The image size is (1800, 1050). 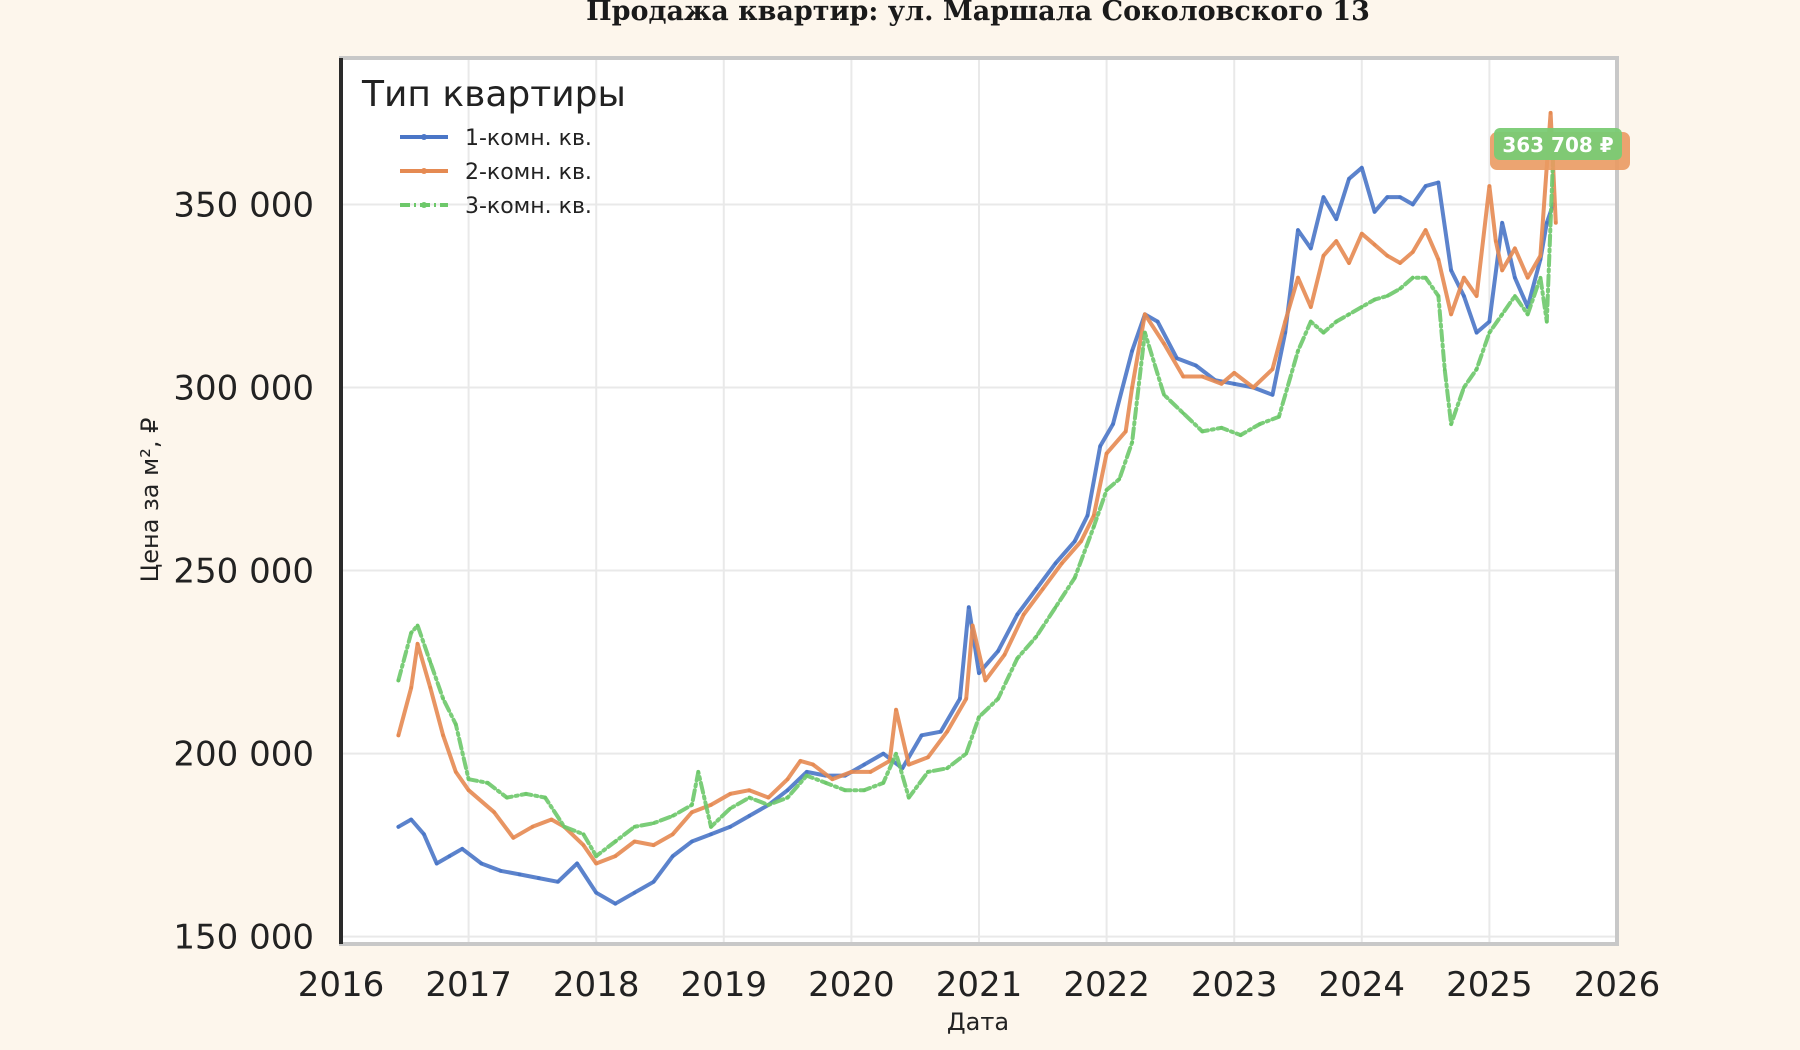 What do you see at coordinates (493, 94) in the screenshot?
I see `legend-title: Тип квартиры` at bounding box center [493, 94].